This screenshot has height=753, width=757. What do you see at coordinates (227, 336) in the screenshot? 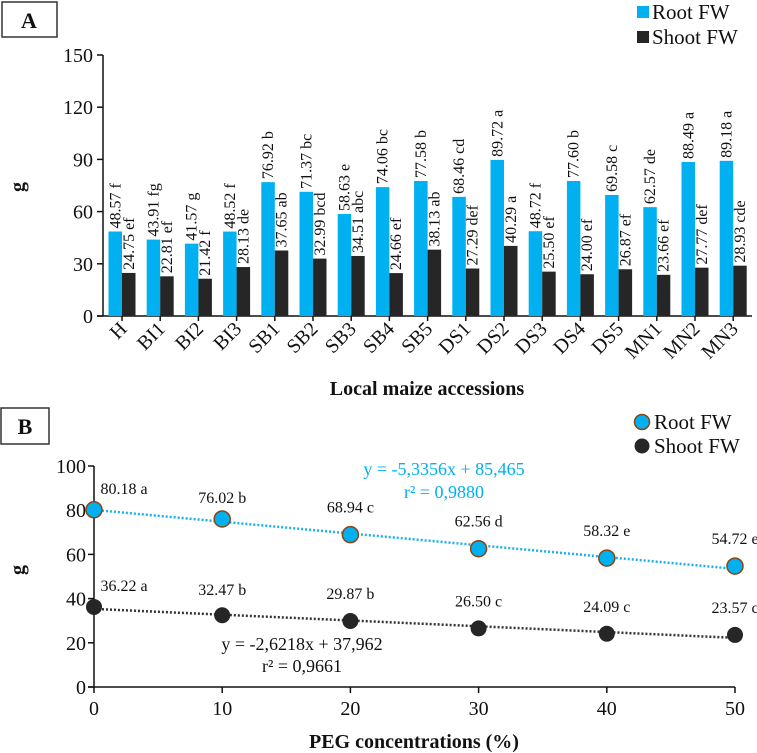
I see `x-tick-label: BI3` at bounding box center [227, 336].